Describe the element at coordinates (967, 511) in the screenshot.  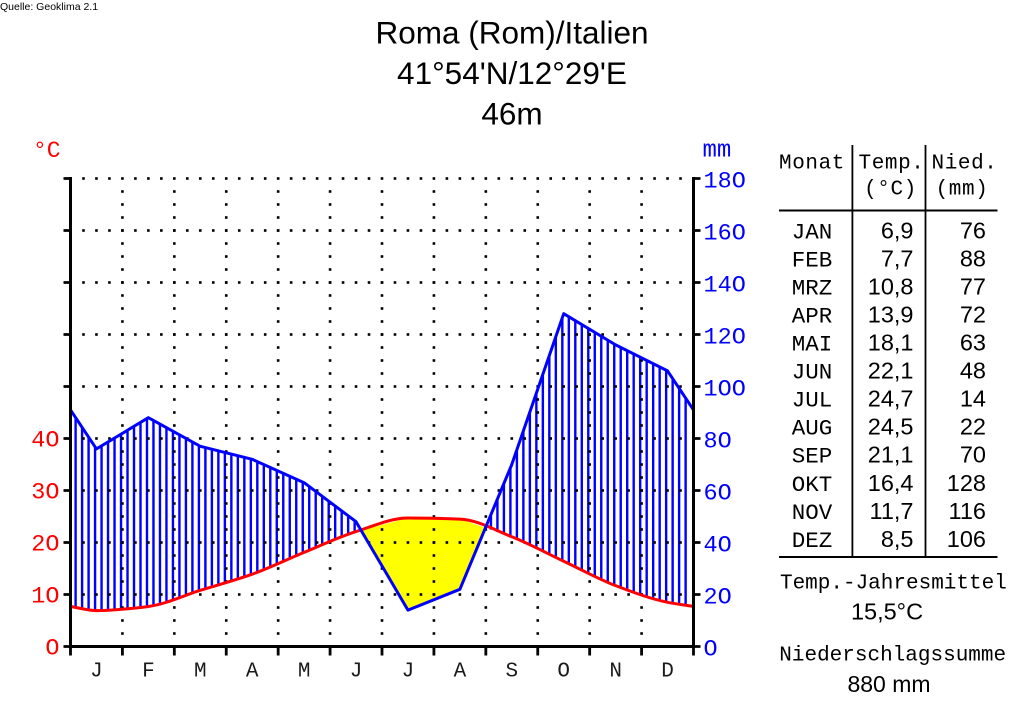
I see `svg-text: 116` at that location.